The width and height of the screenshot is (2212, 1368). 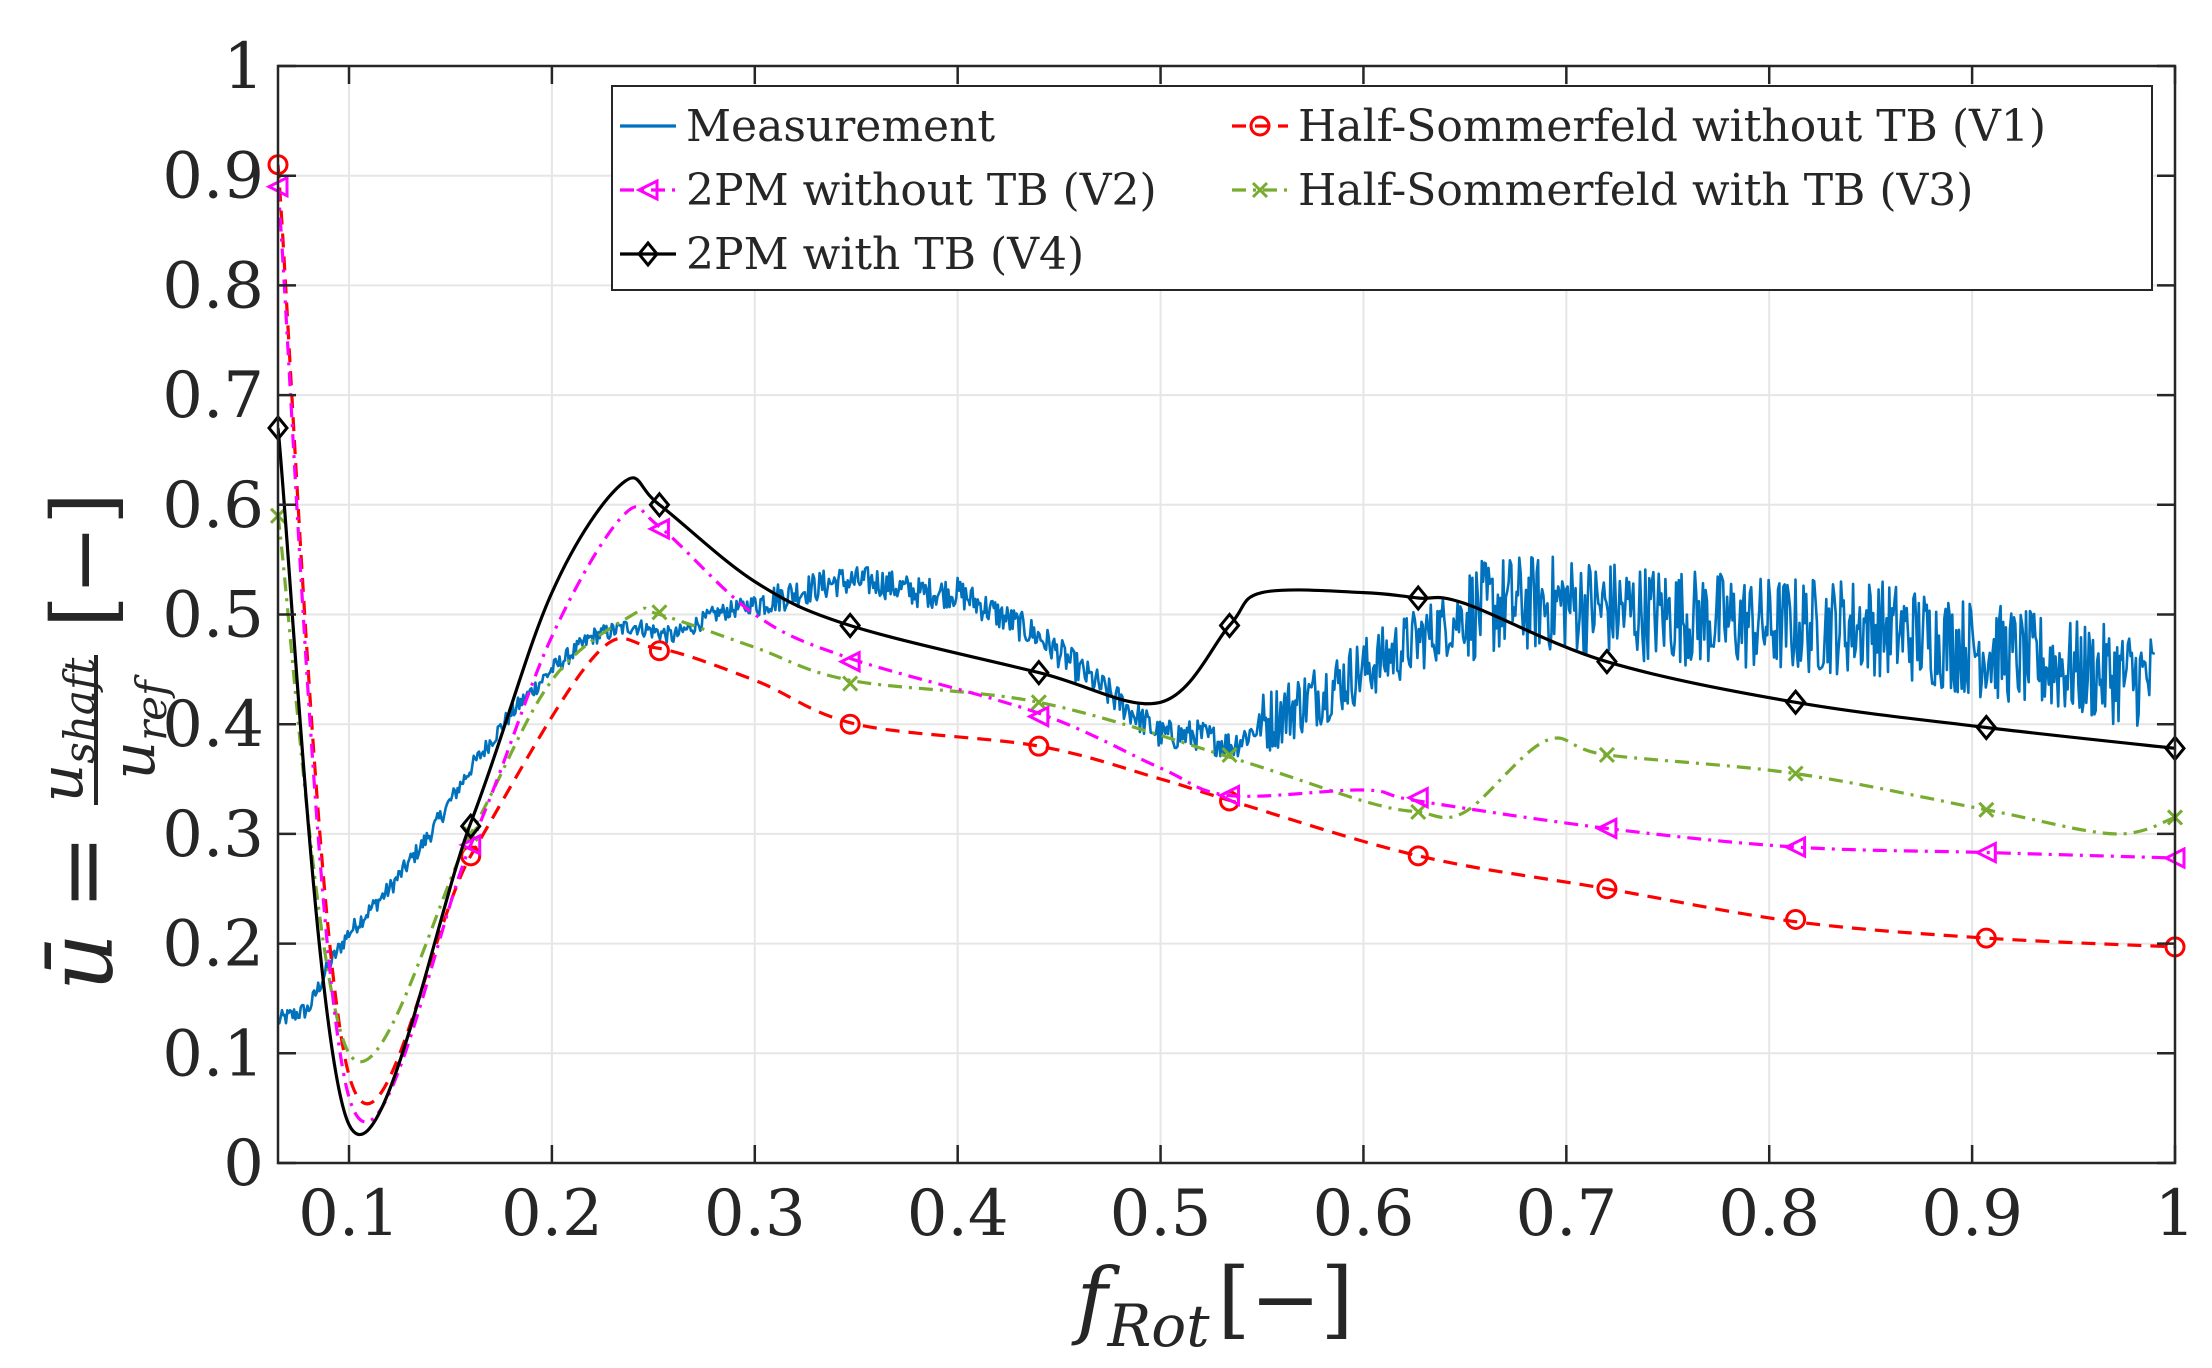 What do you see at coordinates (755, 1214) in the screenshot?
I see `x-tick-label: 0.3` at bounding box center [755, 1214].